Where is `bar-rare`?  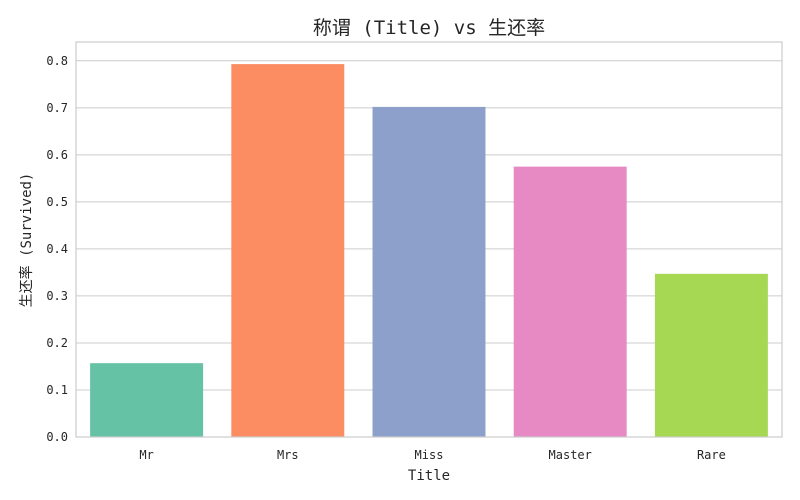 bar-rare is located at coordinates (711, 355).